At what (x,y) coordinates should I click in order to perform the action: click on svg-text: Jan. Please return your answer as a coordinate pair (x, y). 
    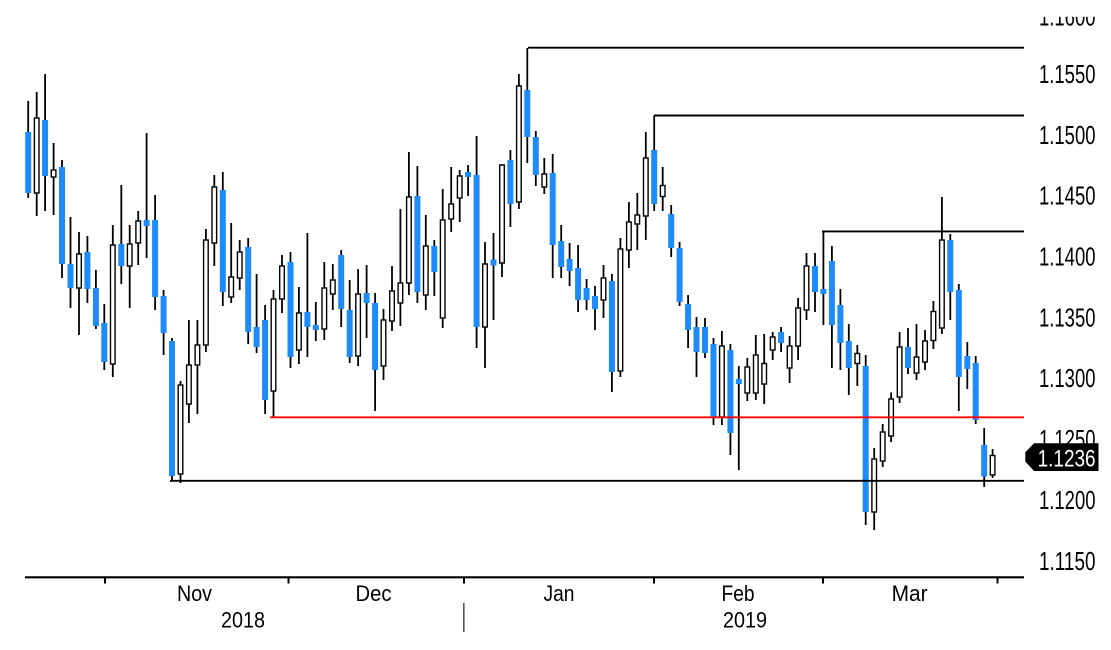
    Looking at the image, I should click on (559, 593).